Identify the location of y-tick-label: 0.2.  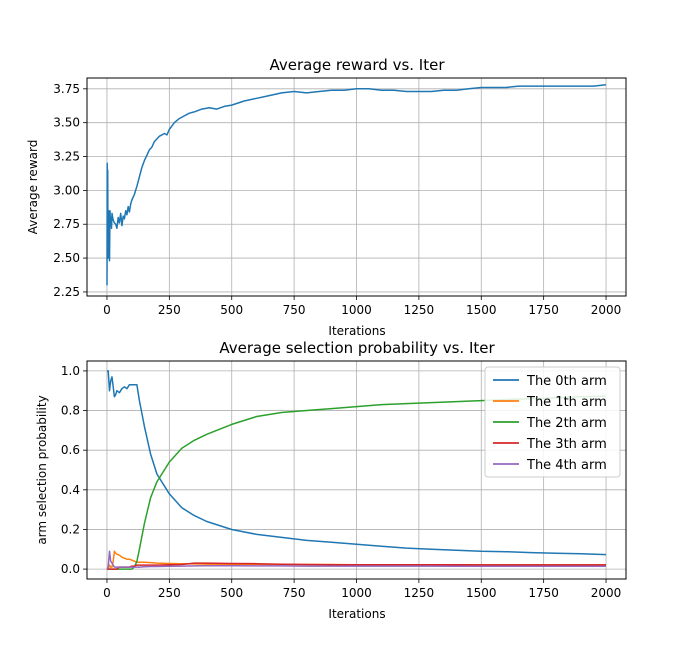
(70, 529).